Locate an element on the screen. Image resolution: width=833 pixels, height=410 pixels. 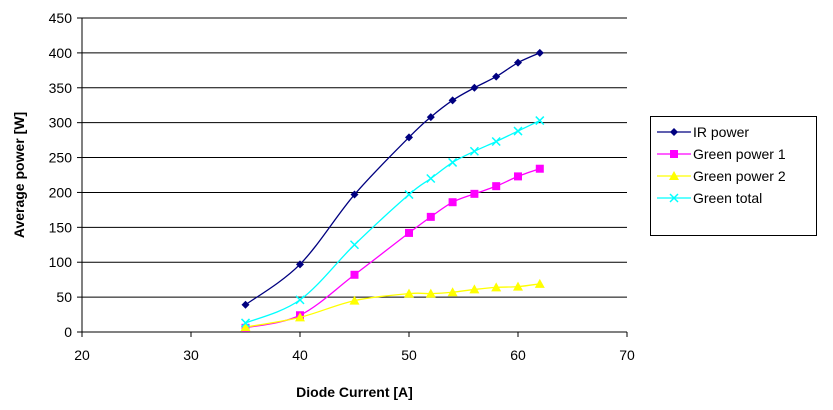
x-tick-label: 50 is located at coordinates (409, 355).